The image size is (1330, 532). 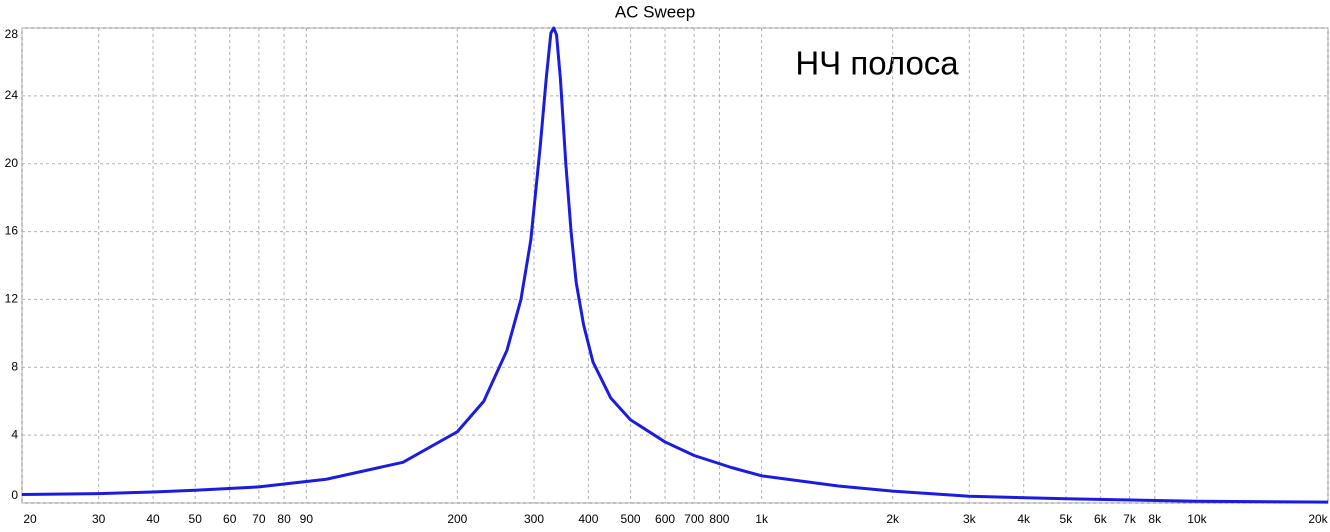 What do you see at coordinates (893, 519) in the screenshot?
I see `x-tick-label: 2k` at bounding box center [893, 519].